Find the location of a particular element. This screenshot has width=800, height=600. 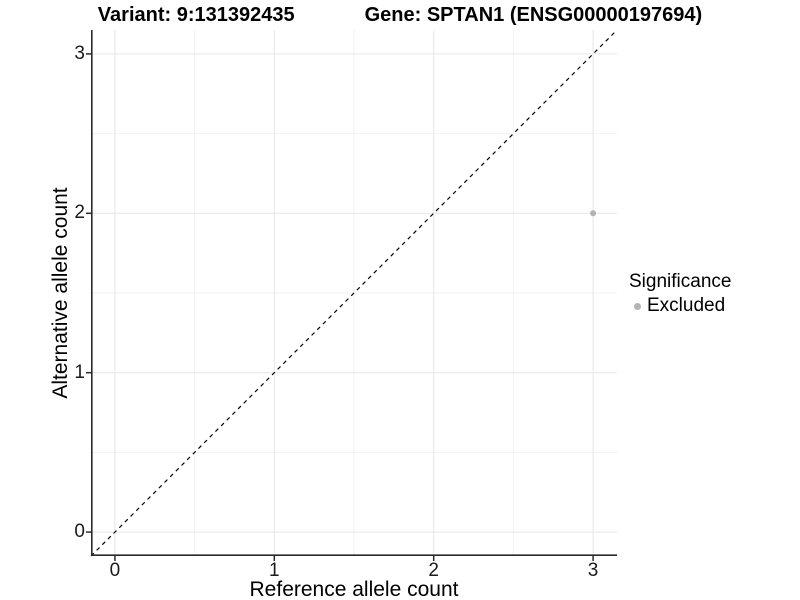

y-axis-tick-labels: 0 1 2 3 is located at coordinates (42, 293).